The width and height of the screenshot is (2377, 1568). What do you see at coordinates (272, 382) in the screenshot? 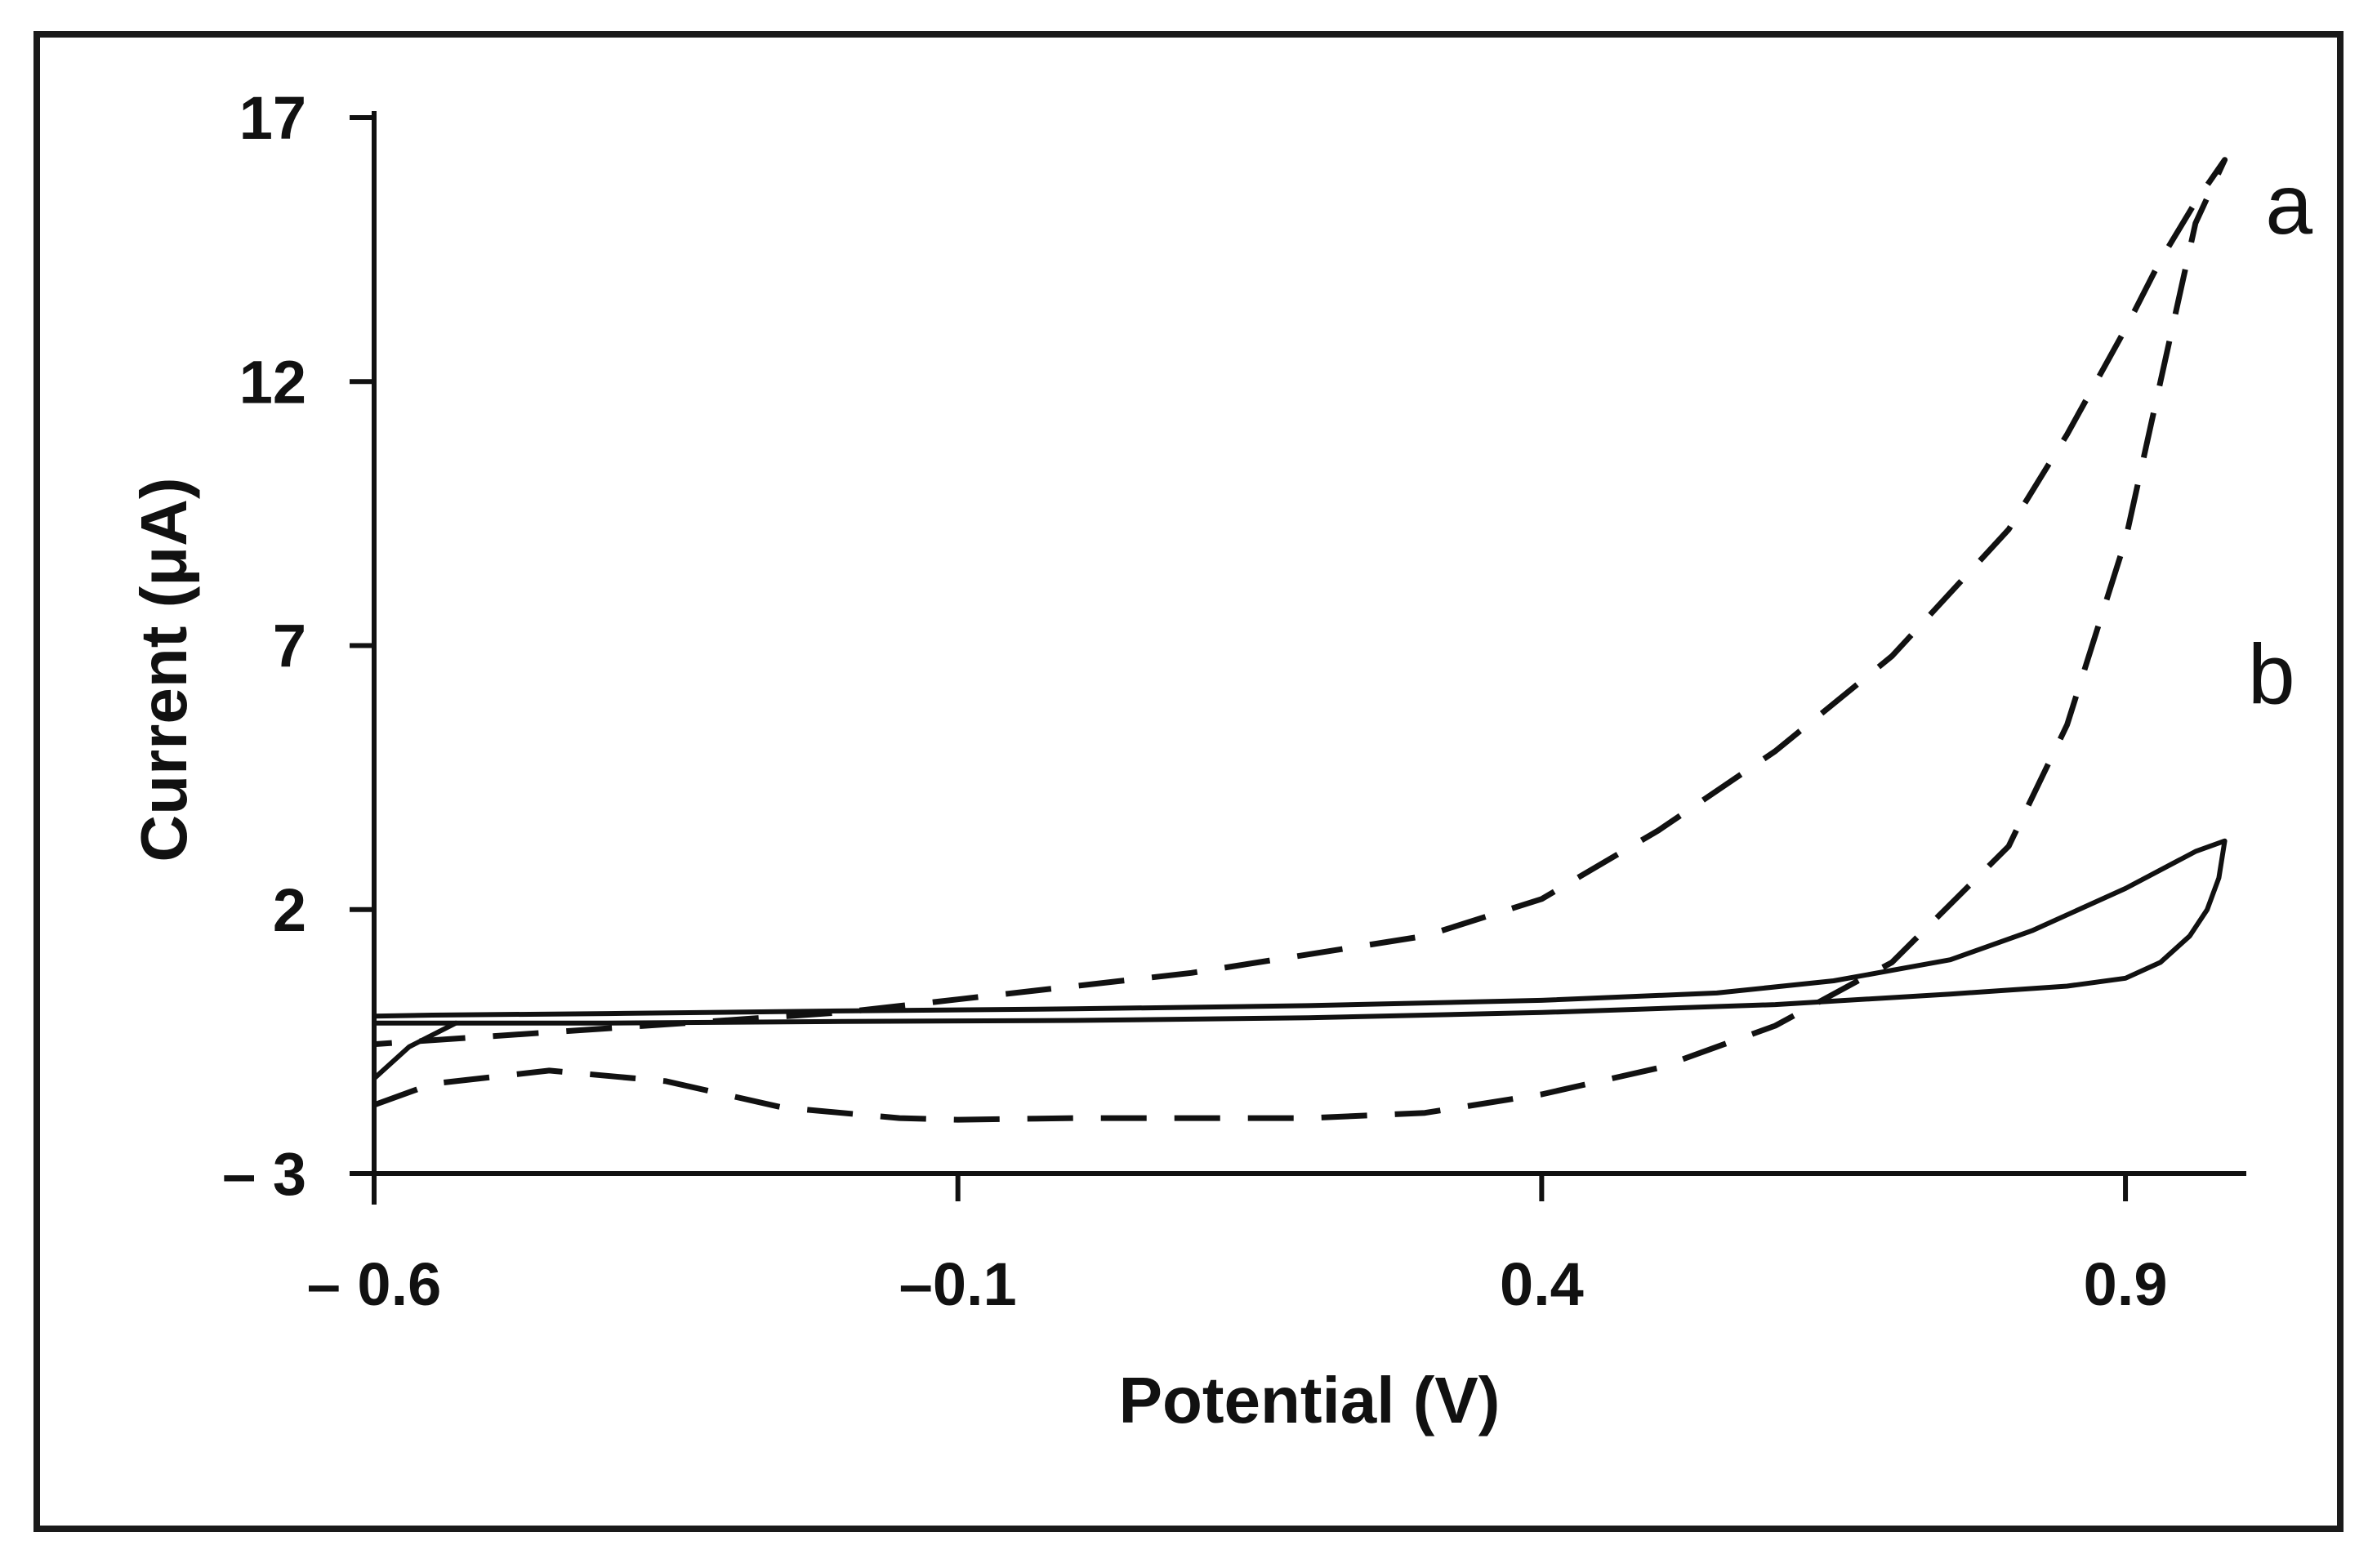
I see `y-tick-label: 12` at bounding box center [272, 382].